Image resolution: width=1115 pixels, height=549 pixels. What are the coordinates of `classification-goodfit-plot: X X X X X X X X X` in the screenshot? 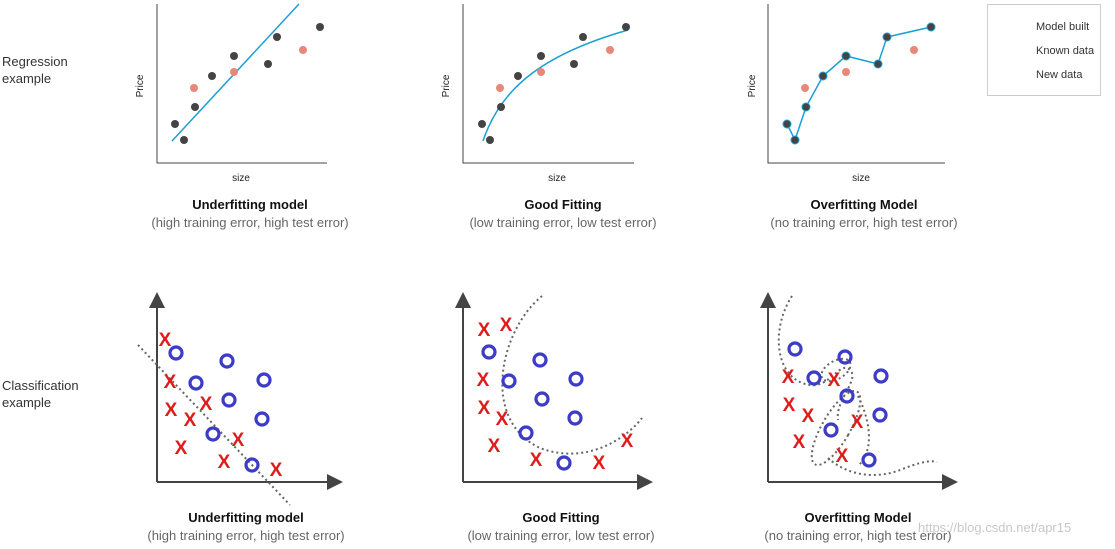 It's located at (554, 391).